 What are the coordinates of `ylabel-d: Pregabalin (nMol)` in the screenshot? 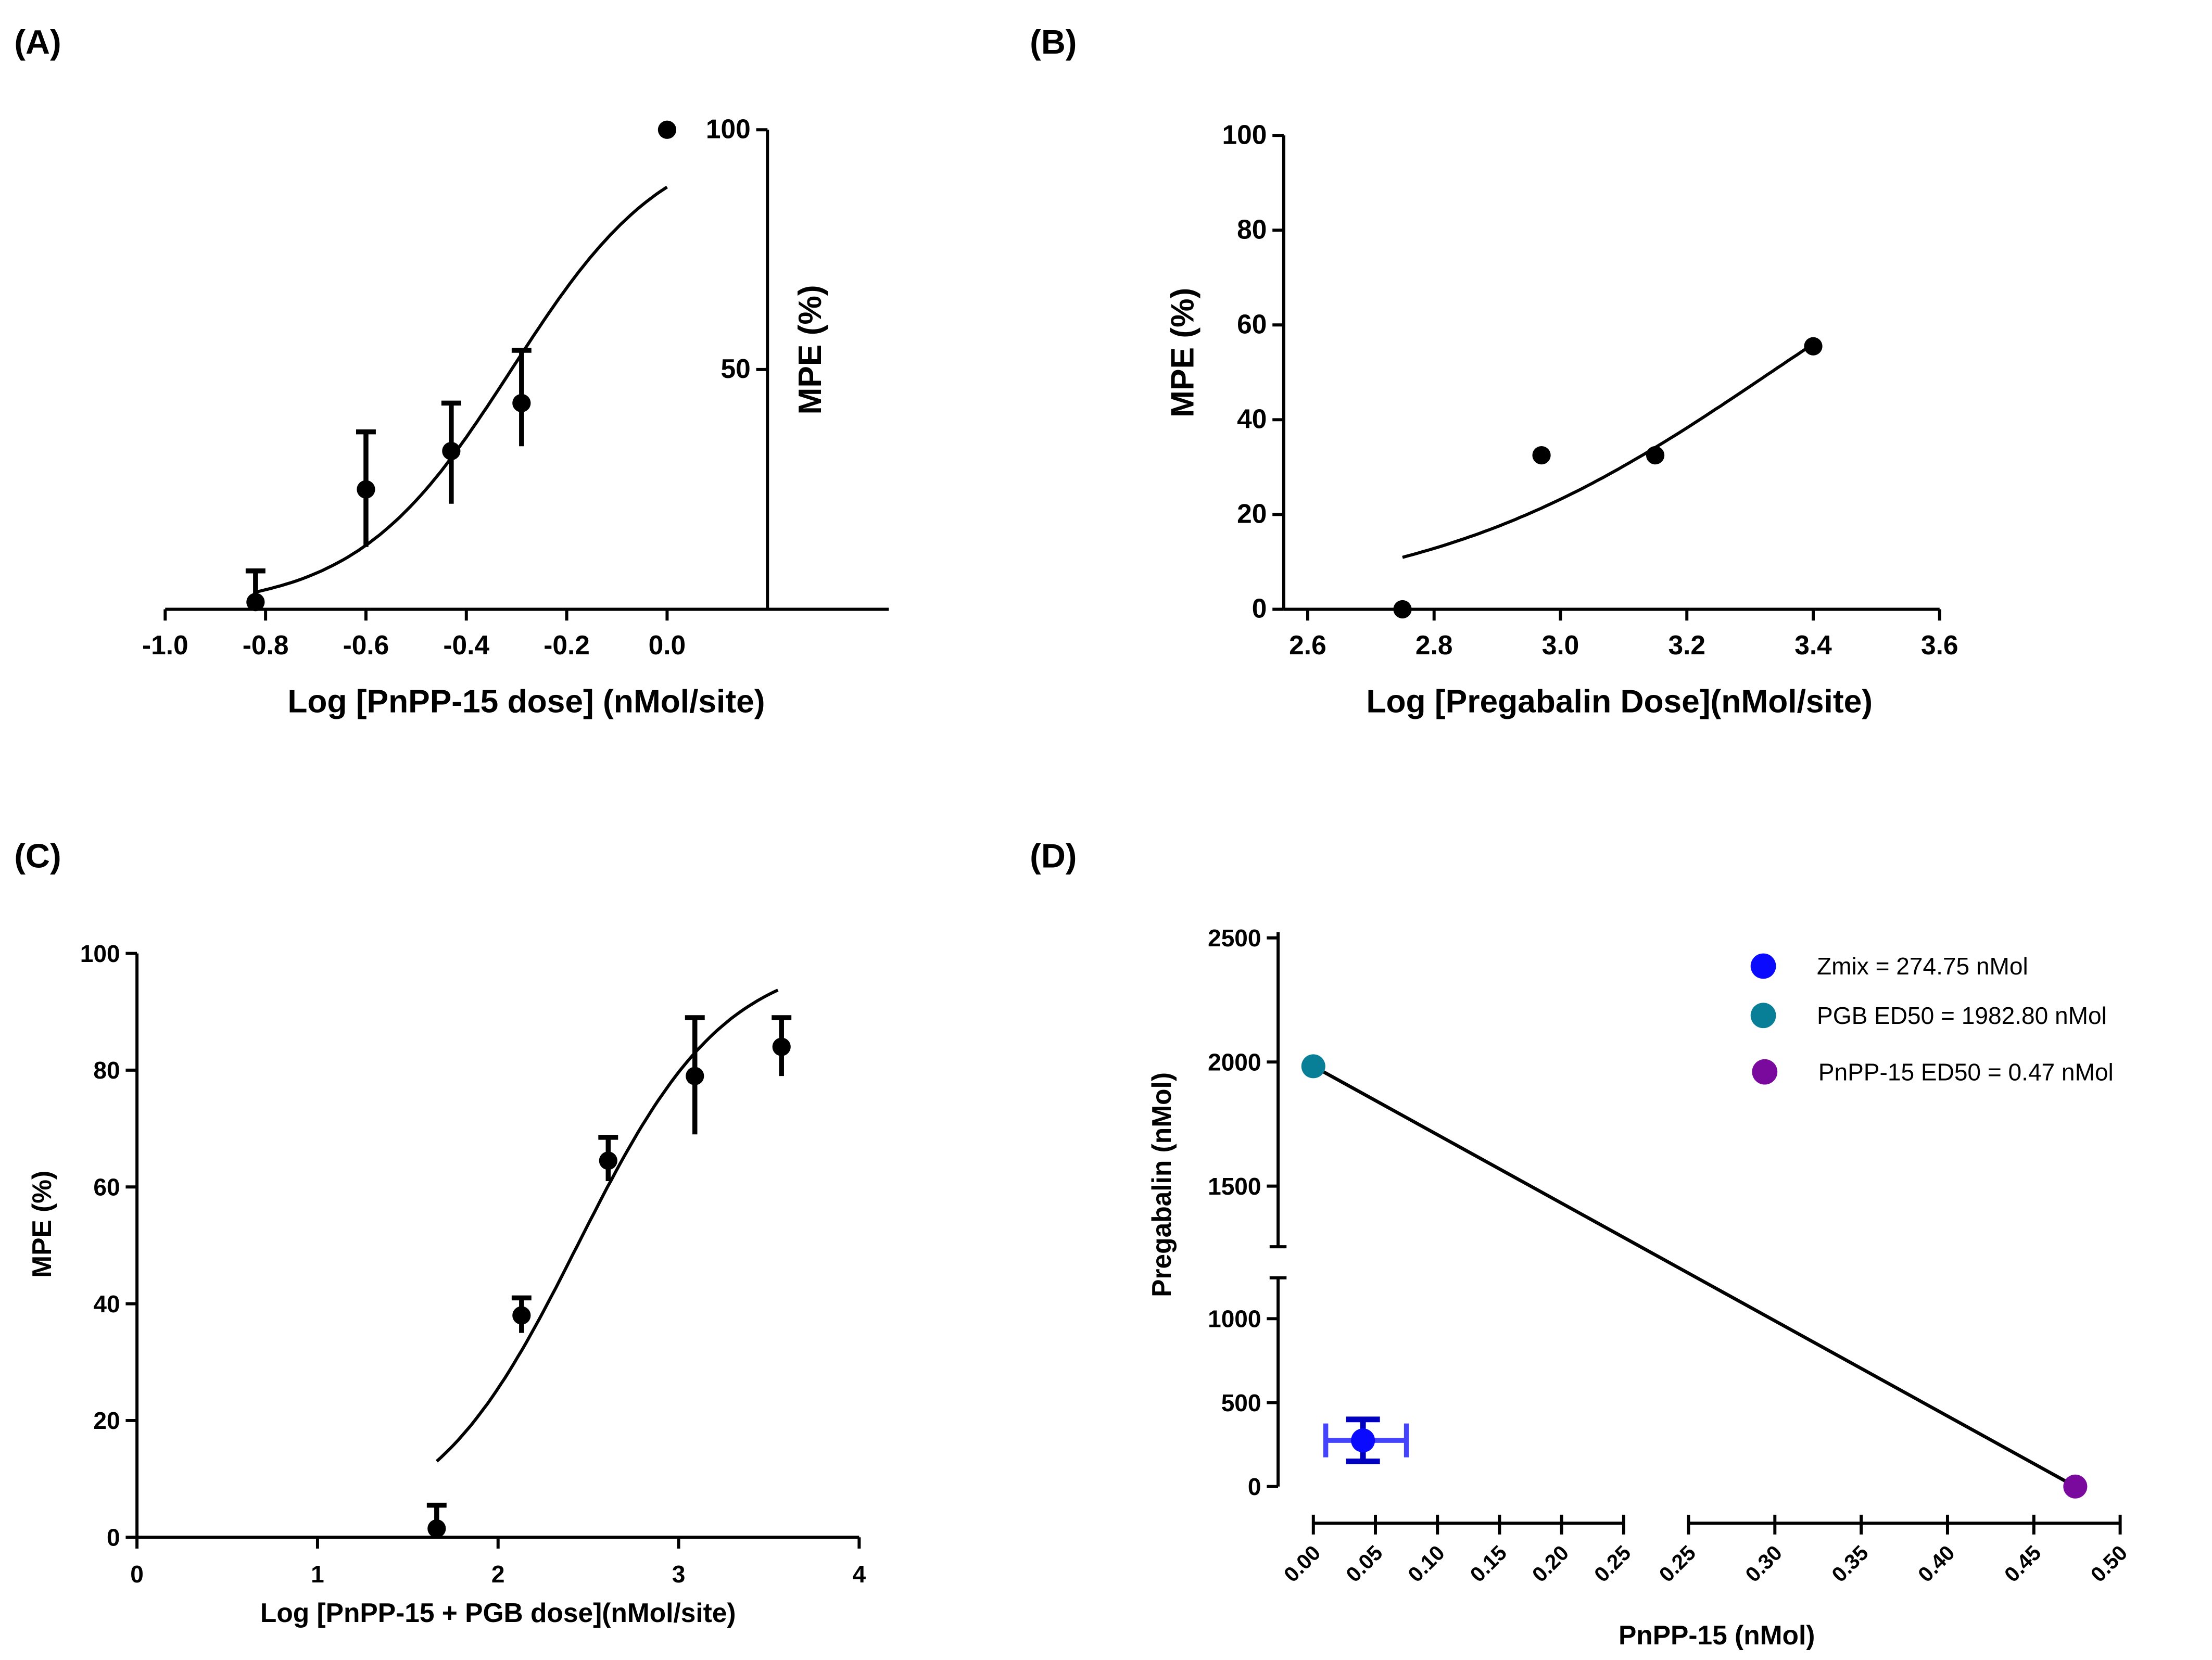 It's located at (1161, 1184).